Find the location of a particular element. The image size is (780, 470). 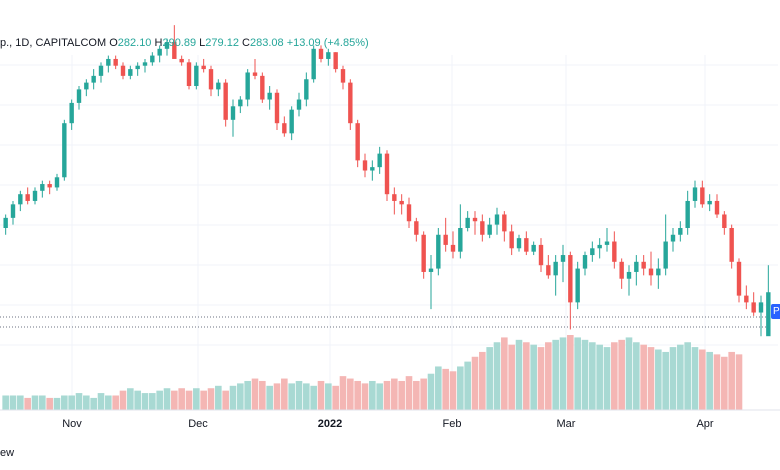

x-tick-label: Dec is located at coordinates (198, 424).